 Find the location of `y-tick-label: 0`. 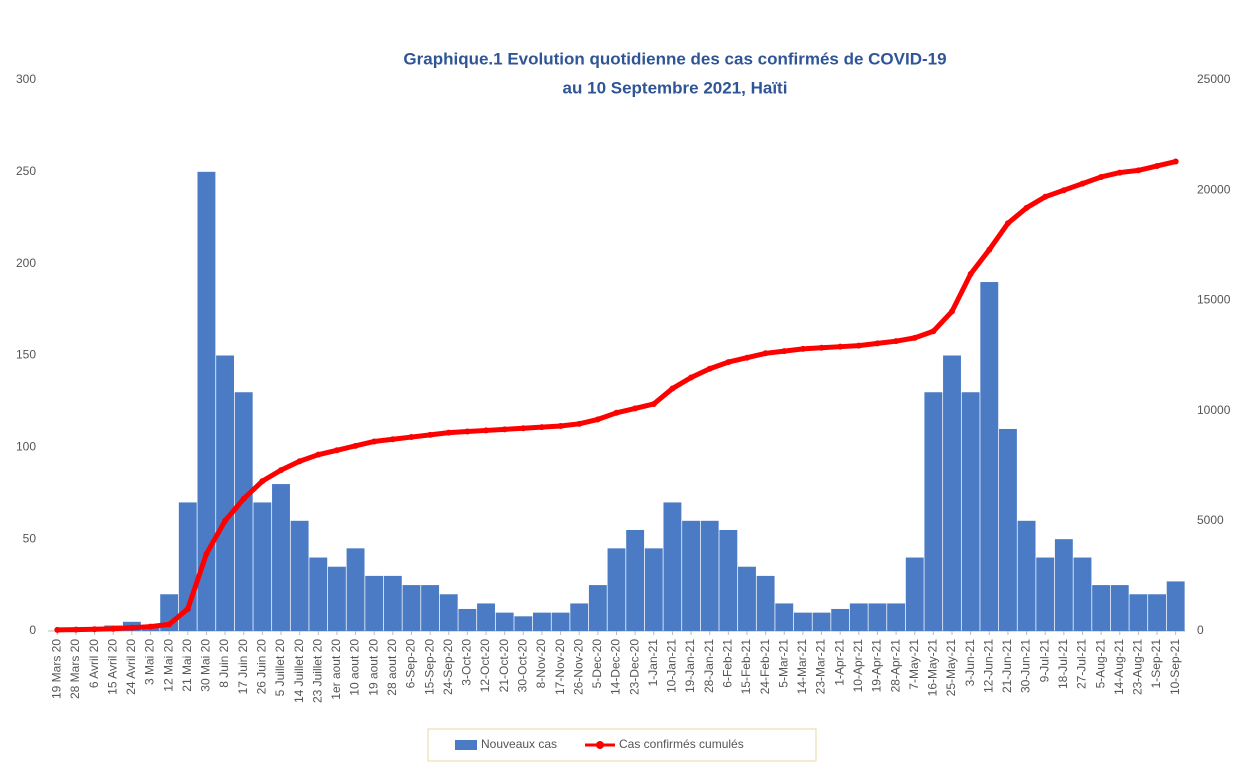

y-tick-label: 0 is located at coordinates (32, 630).